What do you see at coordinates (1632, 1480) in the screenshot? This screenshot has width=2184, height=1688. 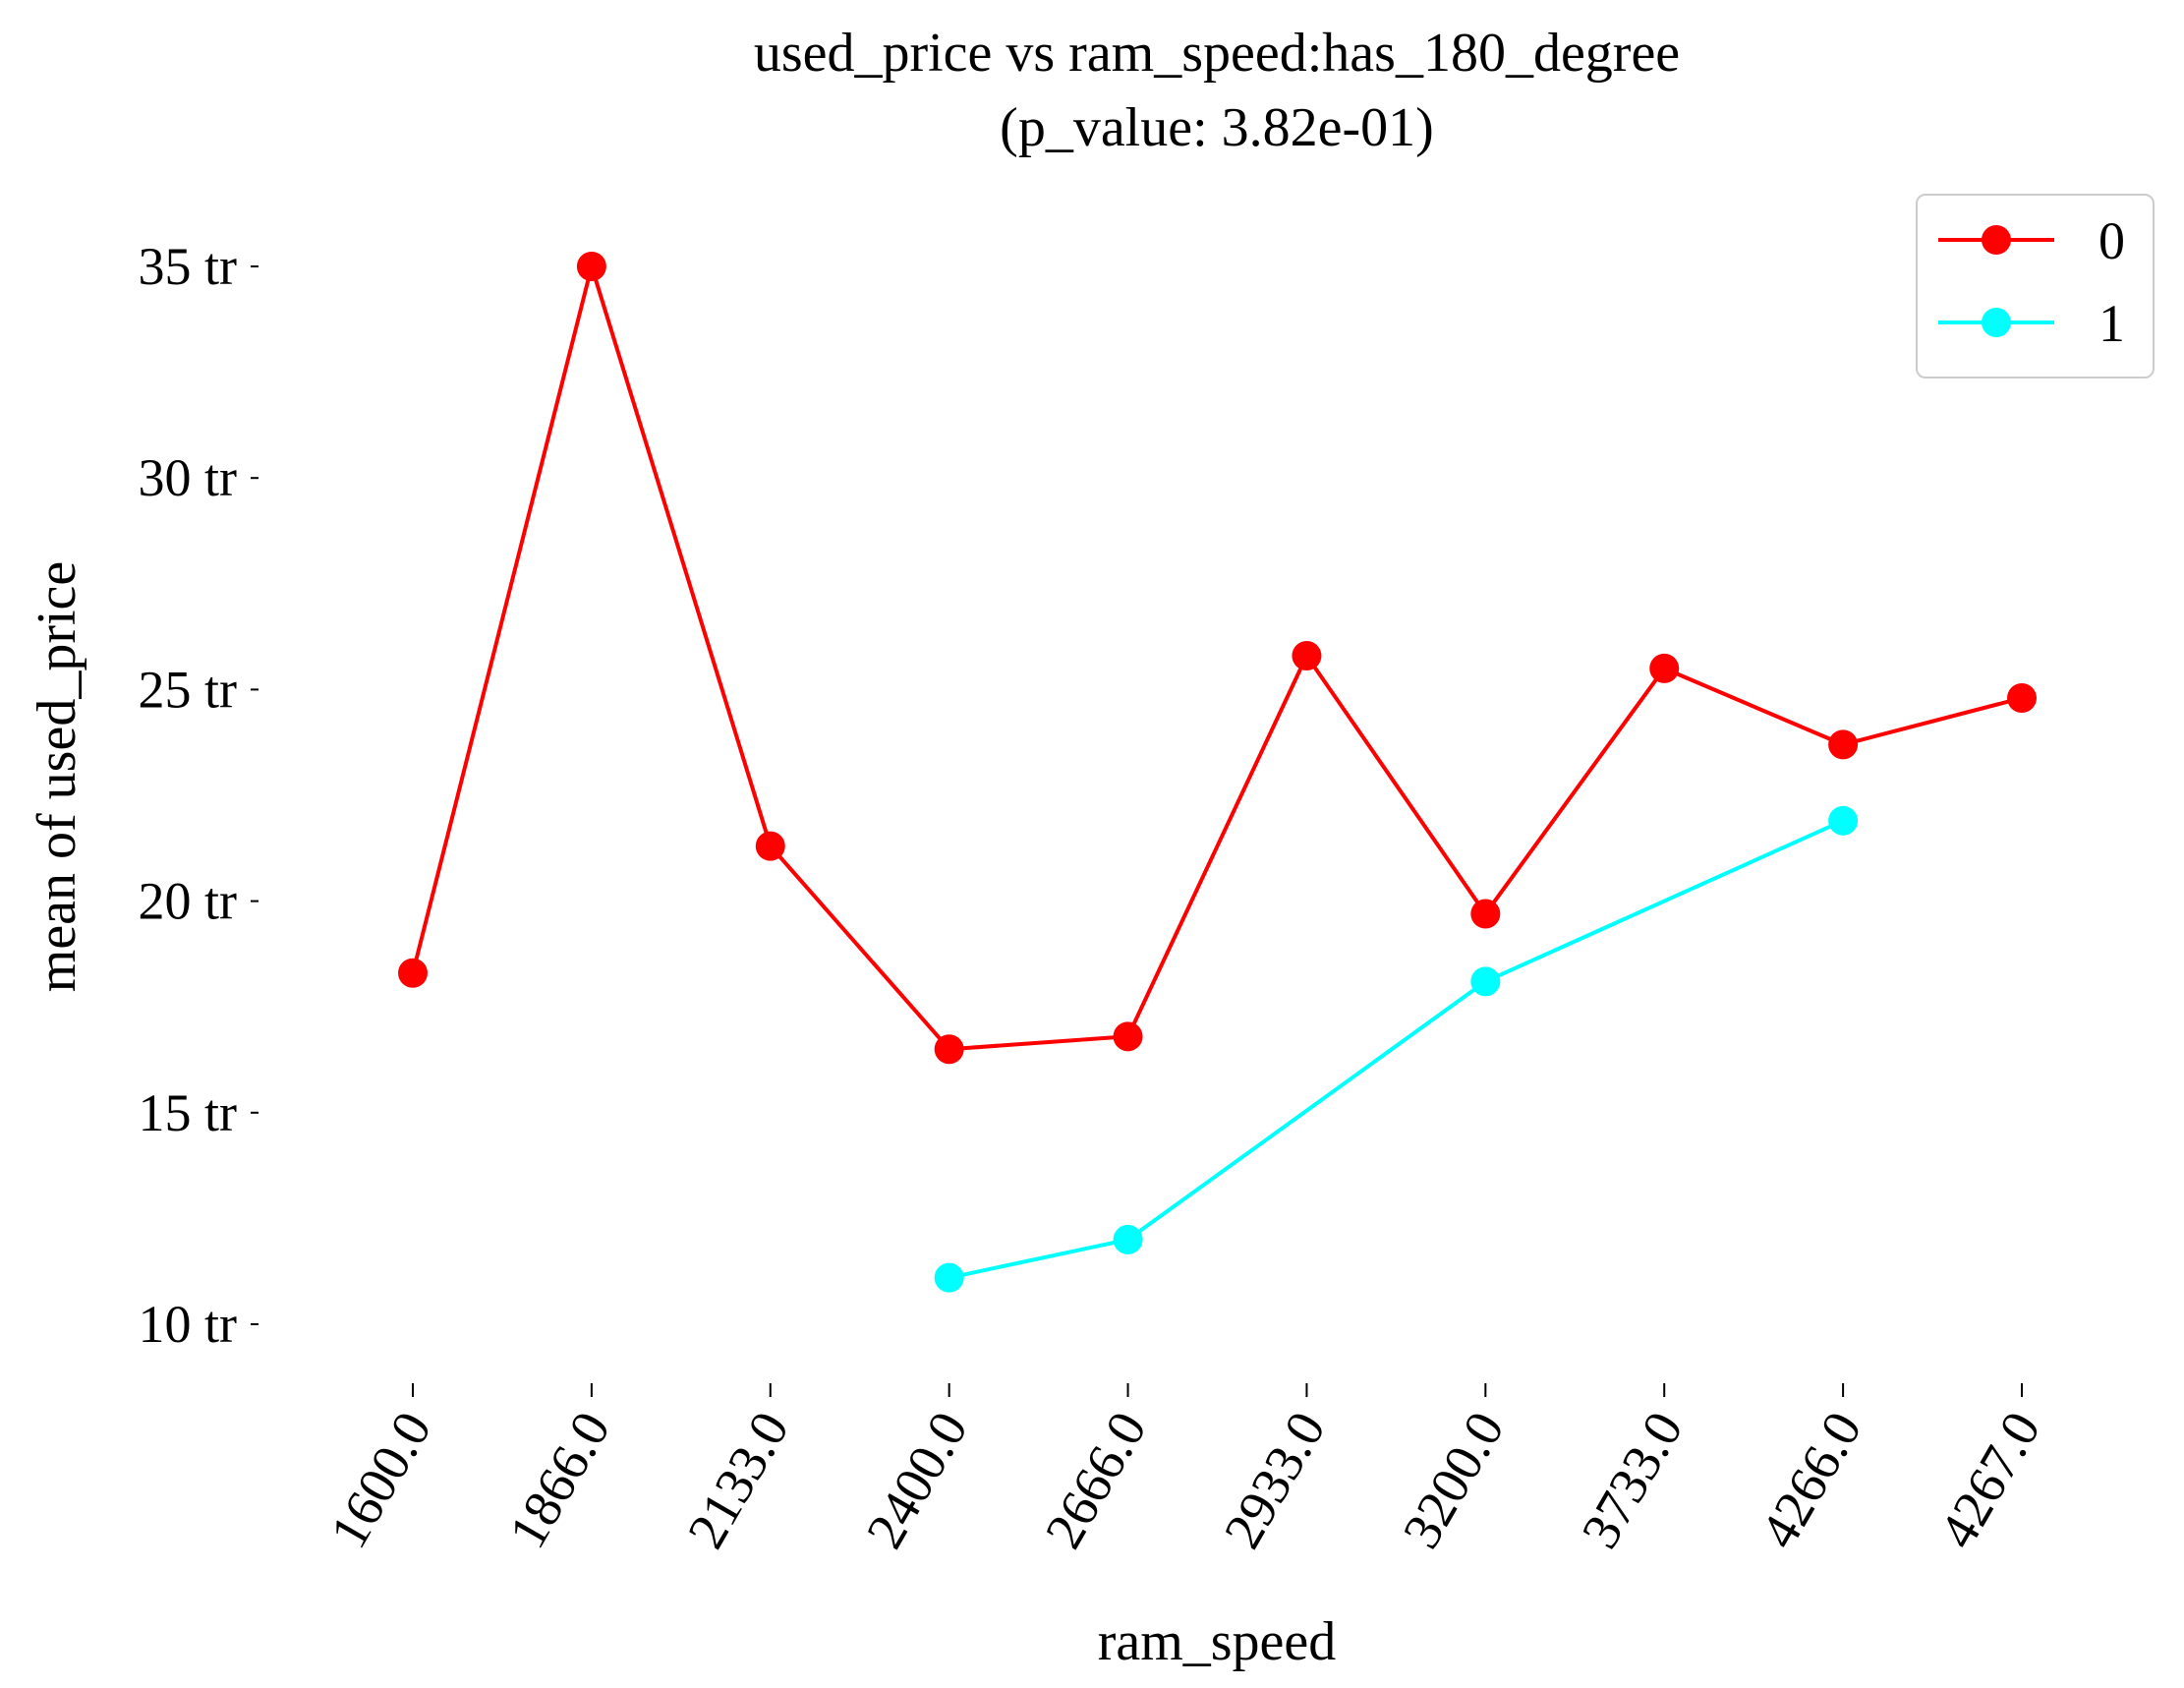 I see `x-tick-label: 3733.0` at bounding box center [1632, 1480].